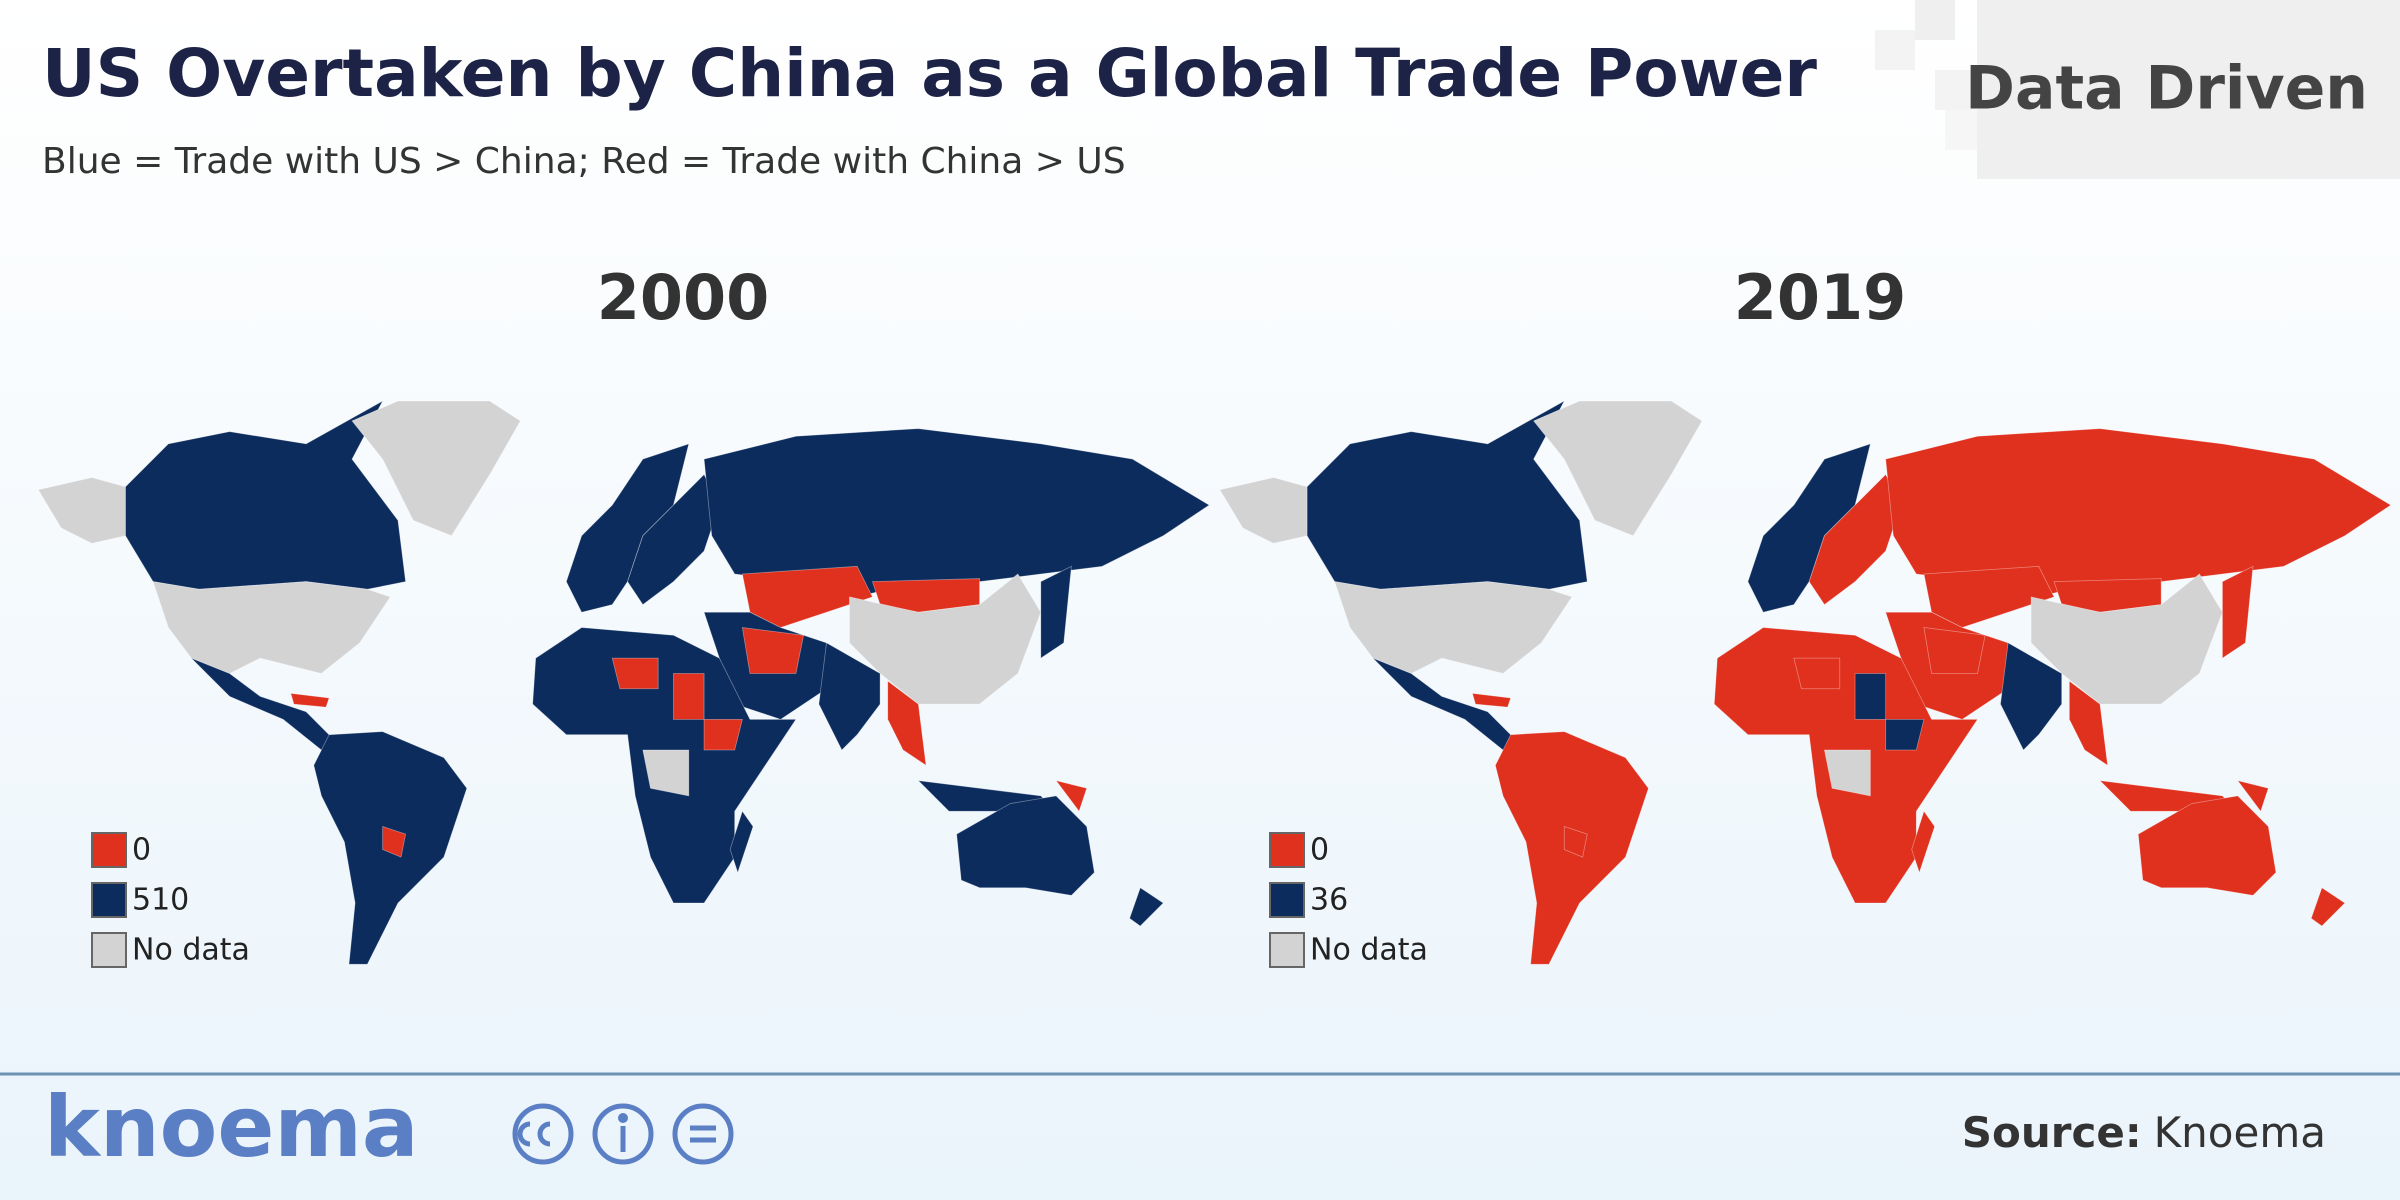 The height and width of the screenshot is (1200, 2400). What do you see at coordinates (2166, 89) in the screenshot?
I see `brand: Data Driven` at bounding box center [2166, 89].